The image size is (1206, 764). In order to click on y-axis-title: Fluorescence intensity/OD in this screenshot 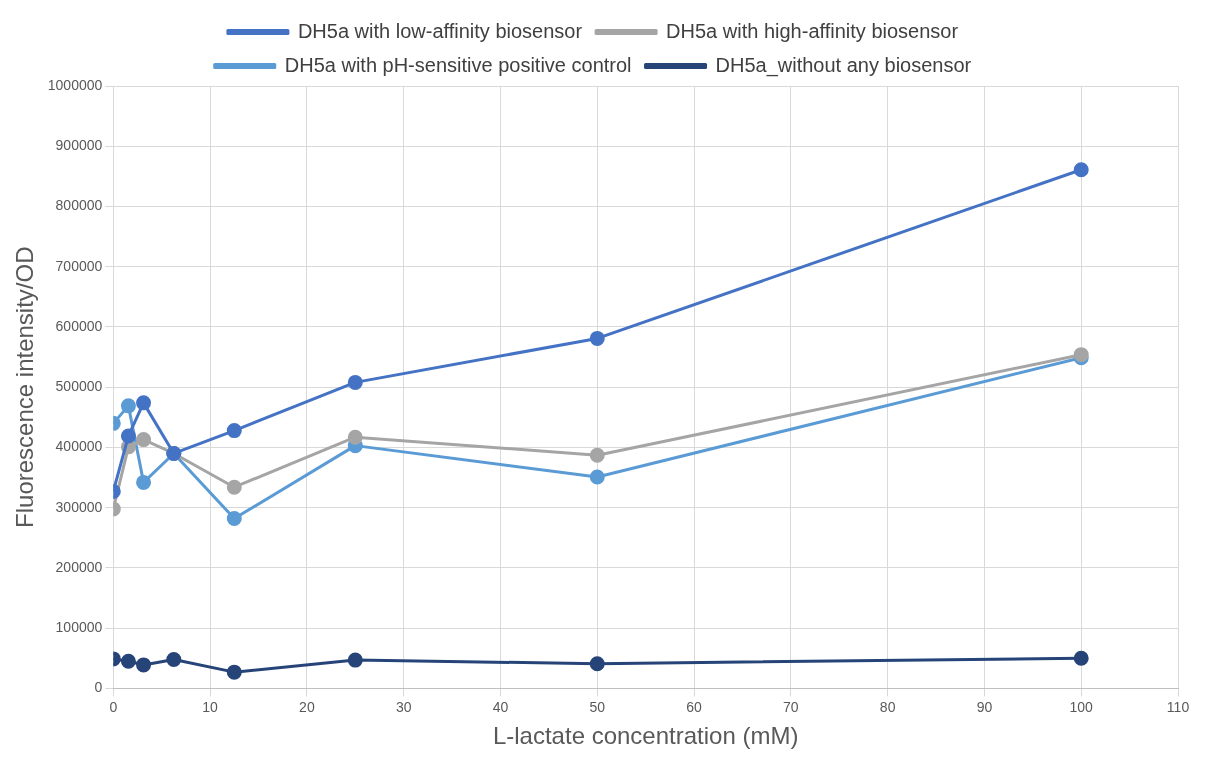, I will do `click(25, 387)`.